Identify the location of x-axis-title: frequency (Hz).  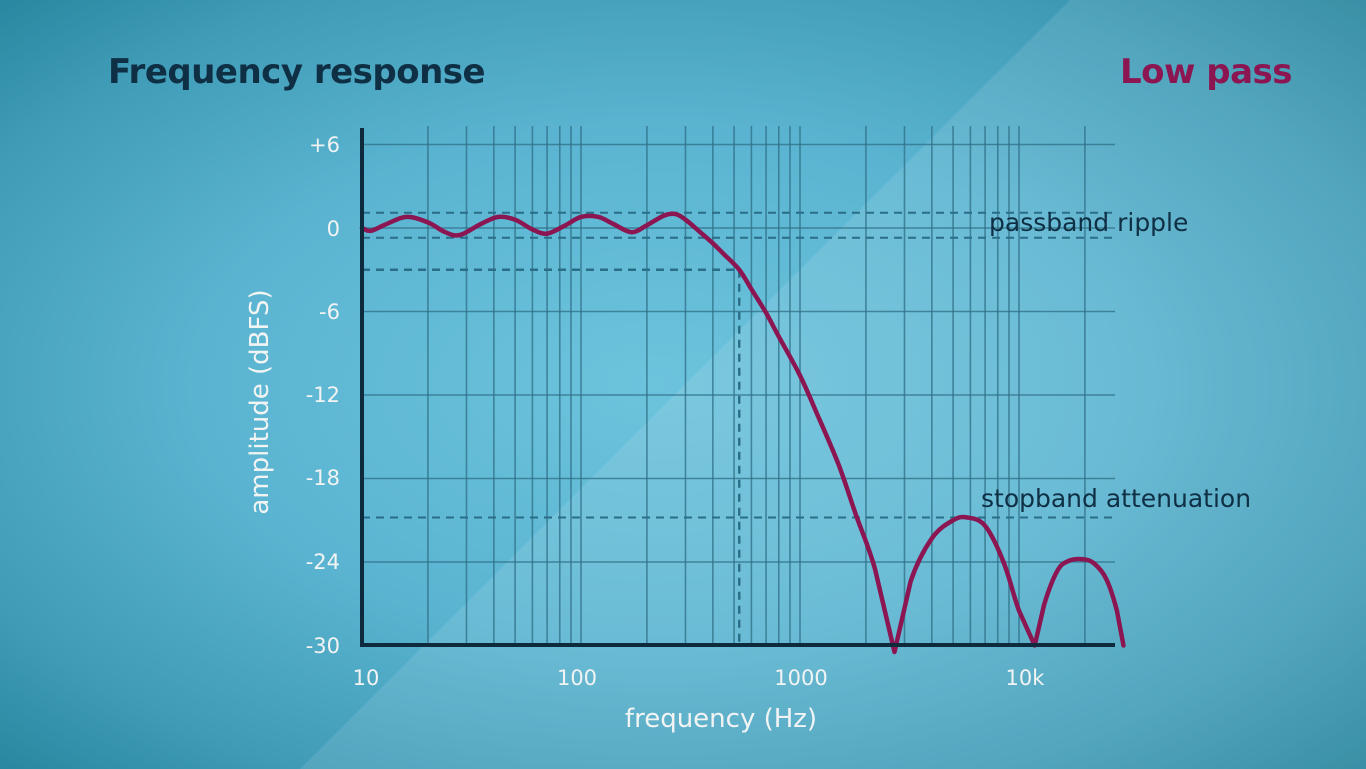
(721, 719).